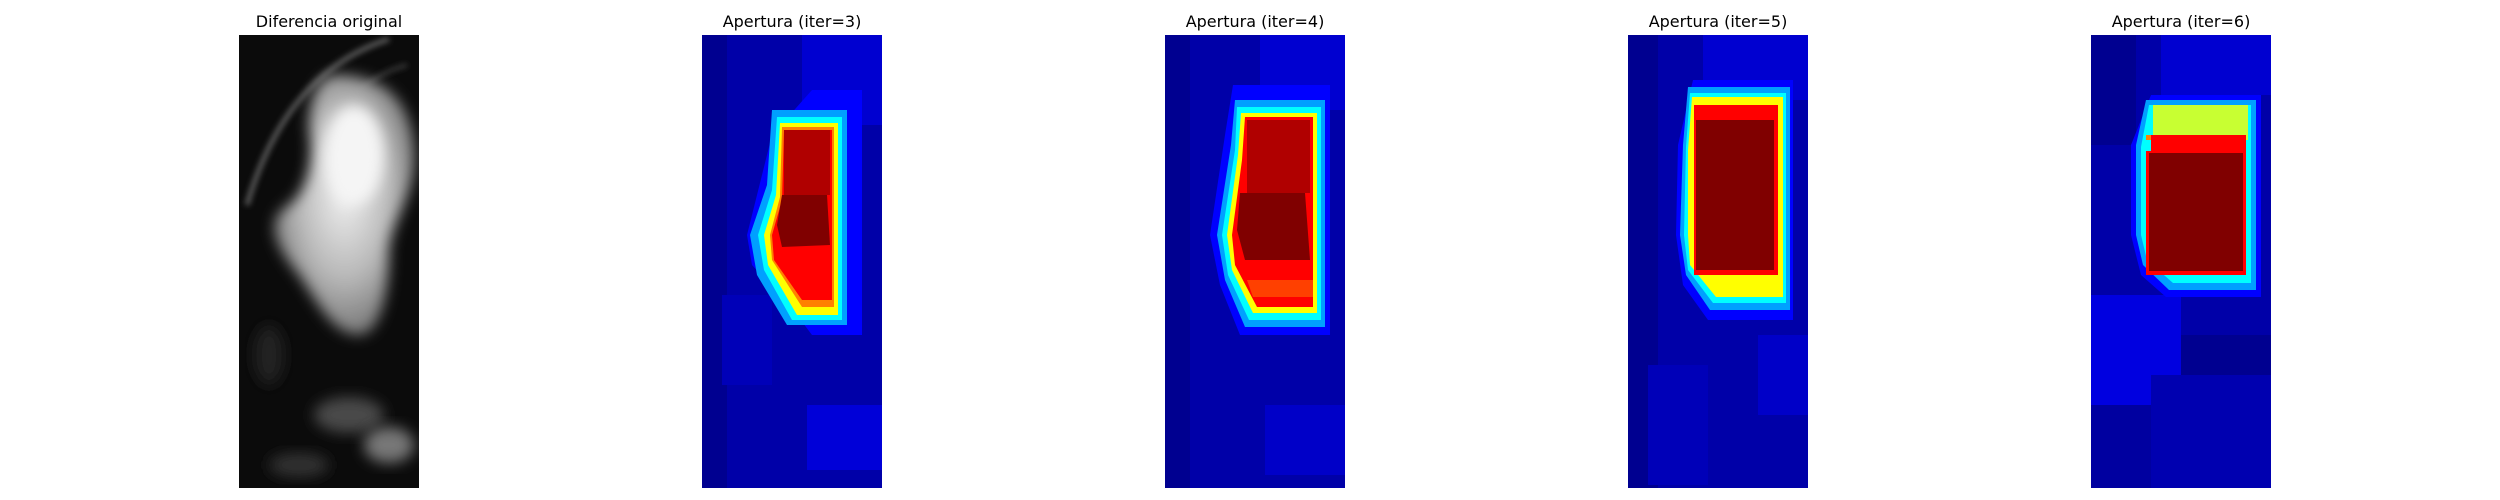 This screenshot has height=500, width=2500. I want to click on panel-iter-6: Apertura (iter=6), so click(2181, 250).